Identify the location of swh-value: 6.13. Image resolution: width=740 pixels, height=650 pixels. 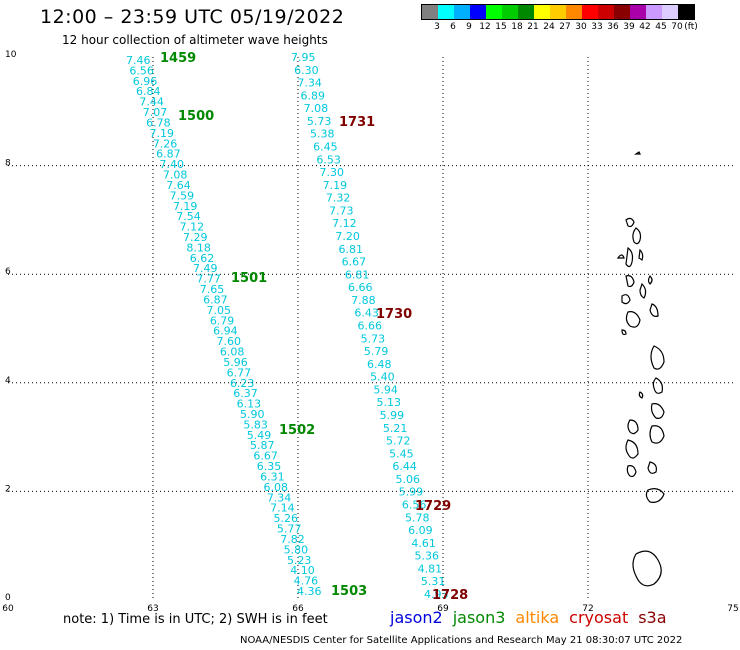
(249, 404).